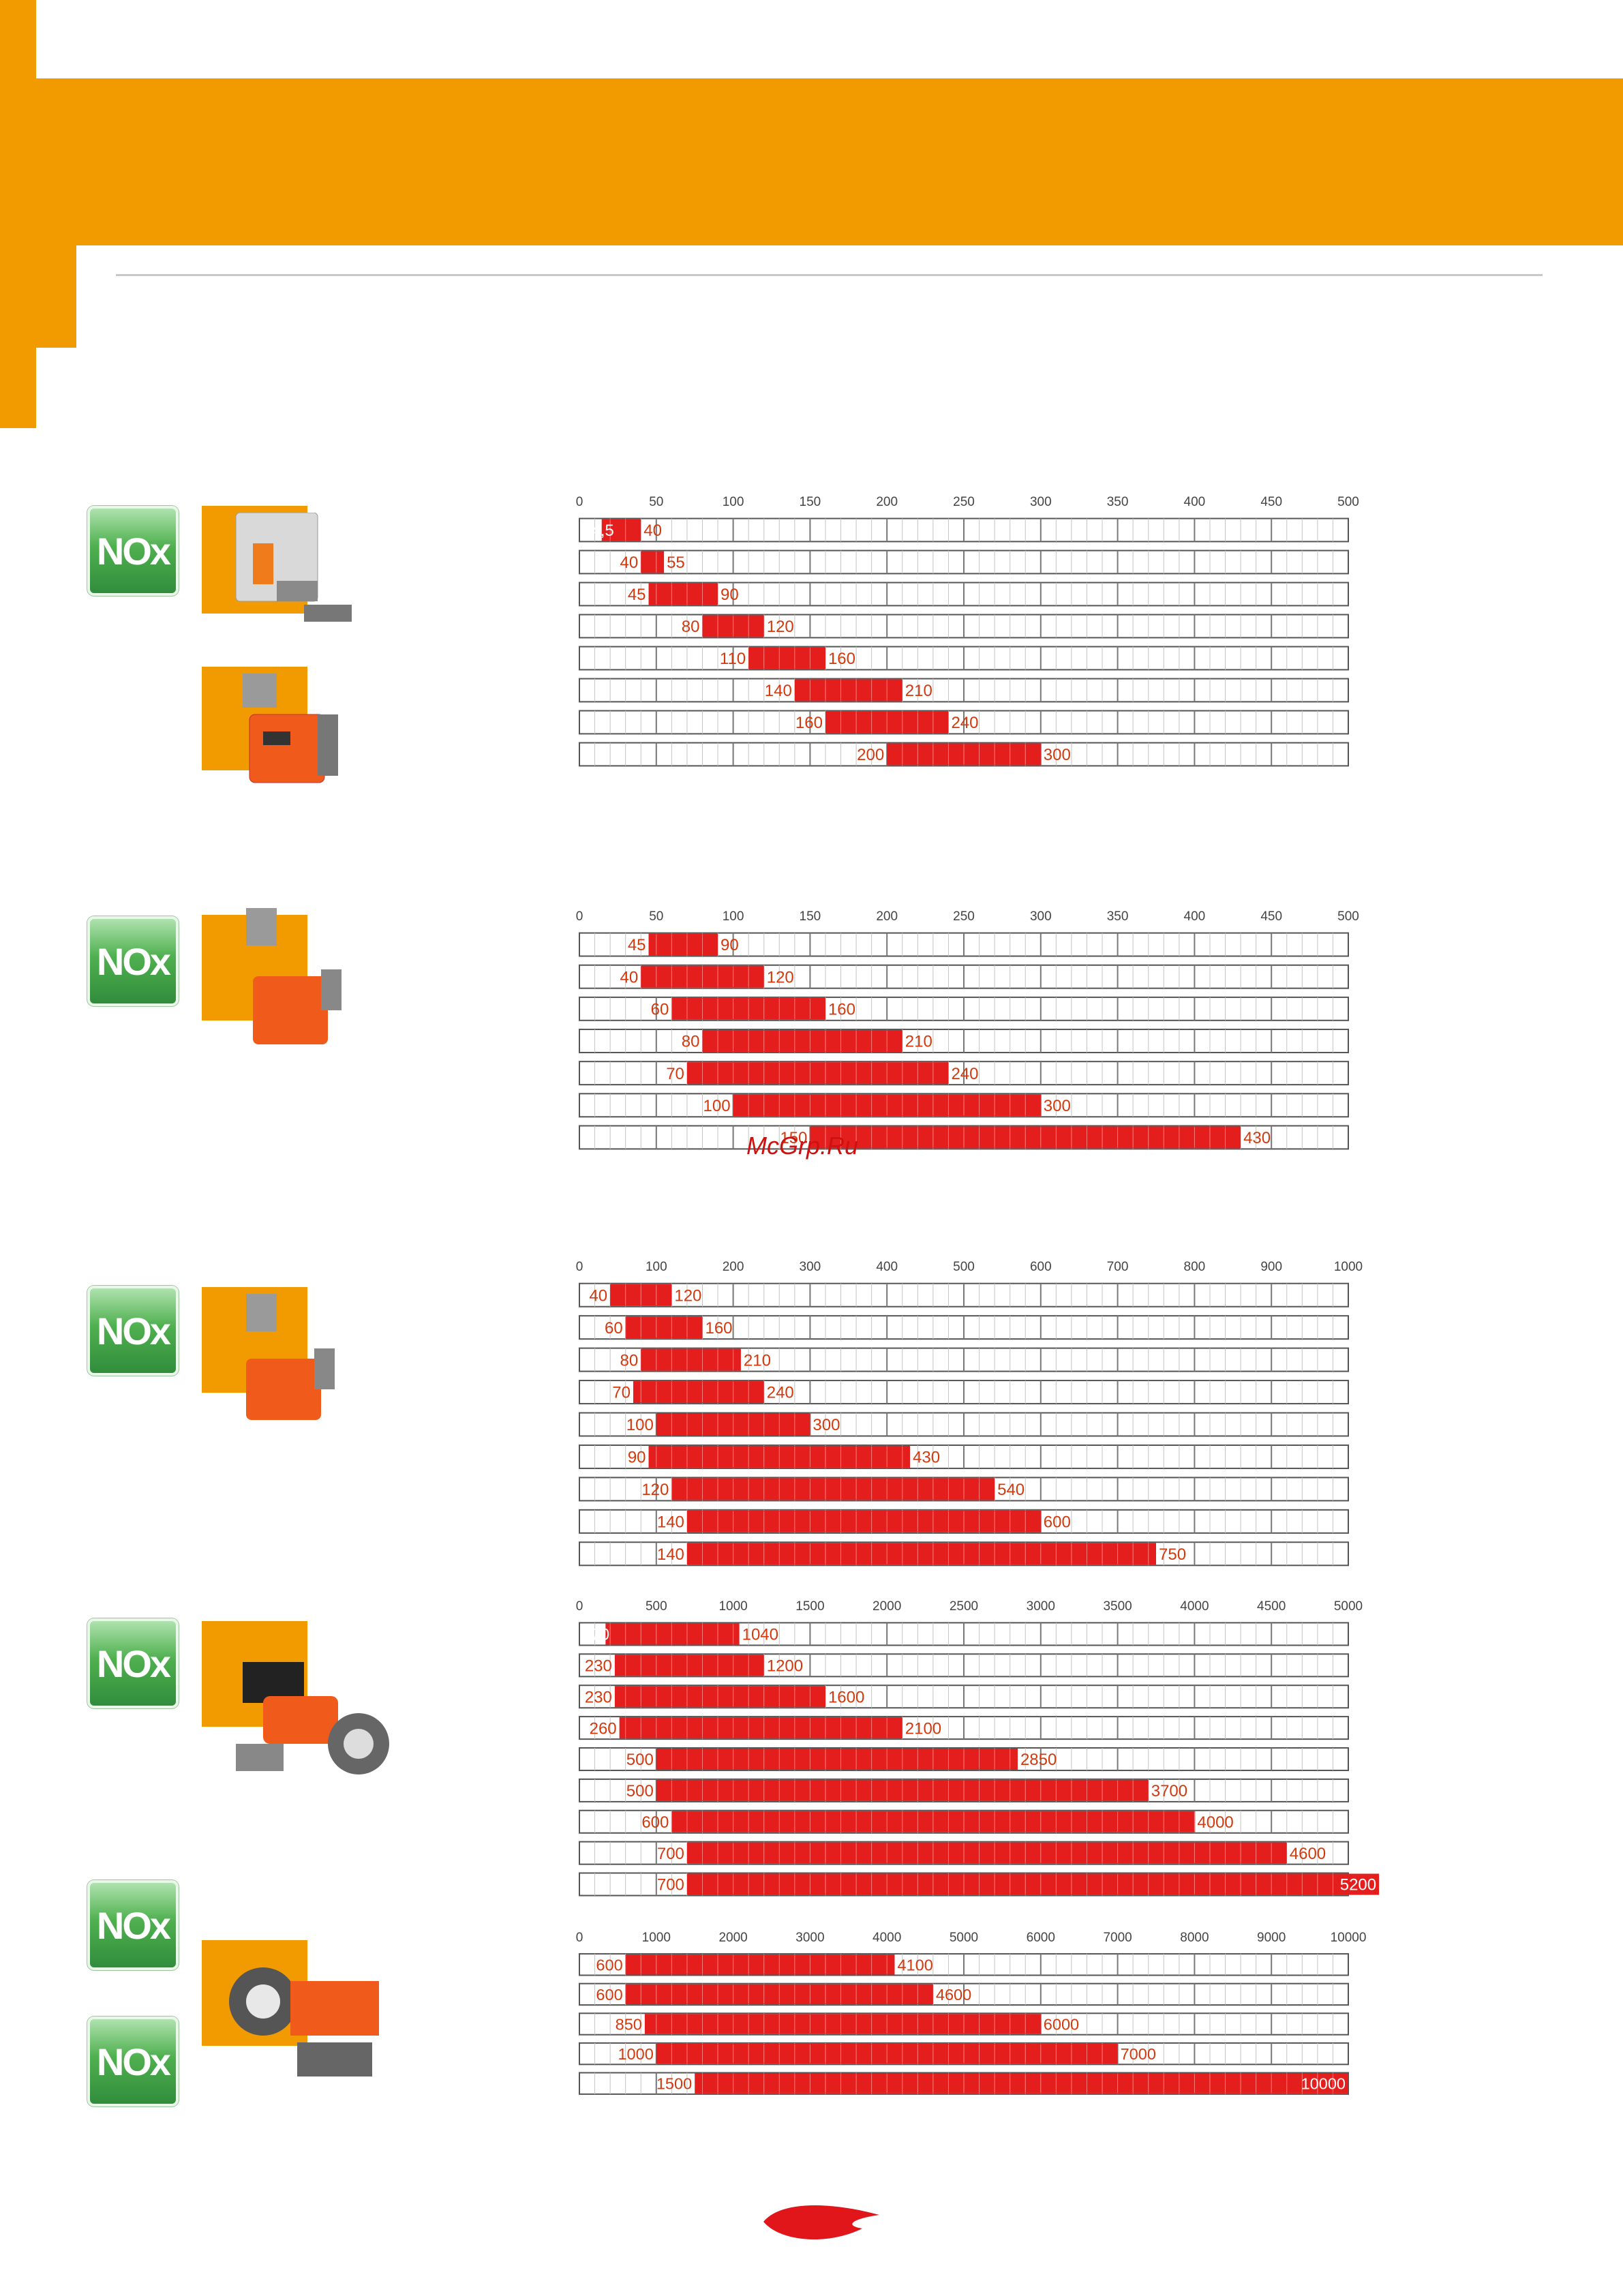 The width and height of the screenshot is (1623, 2296). What do you see at coordinates (18, 214) in the screenshot?
I see `side-accent-bar` at bounding box center [18, 214].